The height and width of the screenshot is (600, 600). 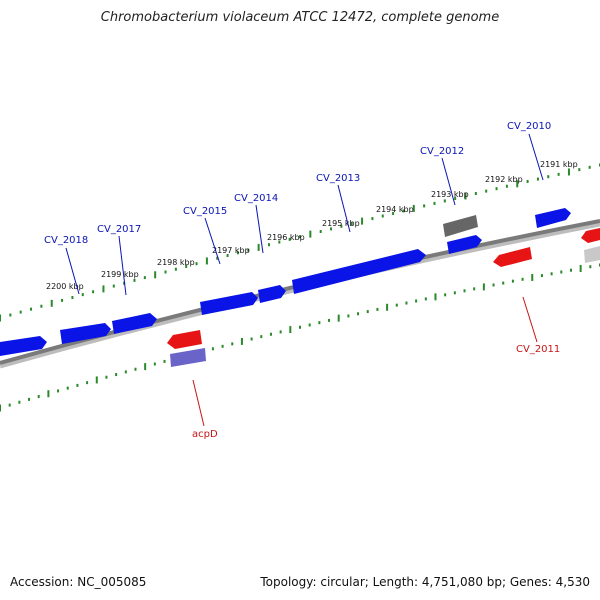 I want to click on kbp-tick-label: 2194 kbp, so click(x=395, y=209).